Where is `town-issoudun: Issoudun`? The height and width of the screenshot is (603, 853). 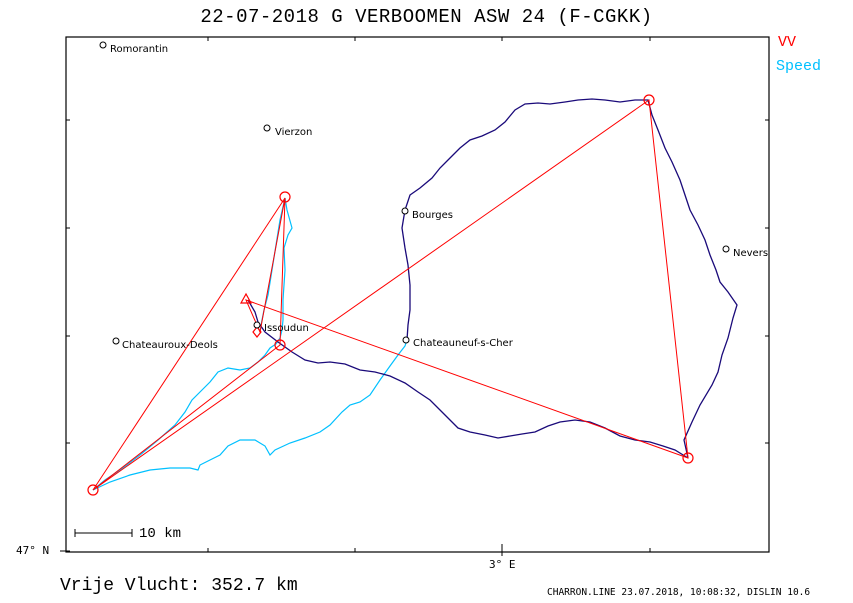 town-issoudun: Issoudun is located at coordinates (286, 328).